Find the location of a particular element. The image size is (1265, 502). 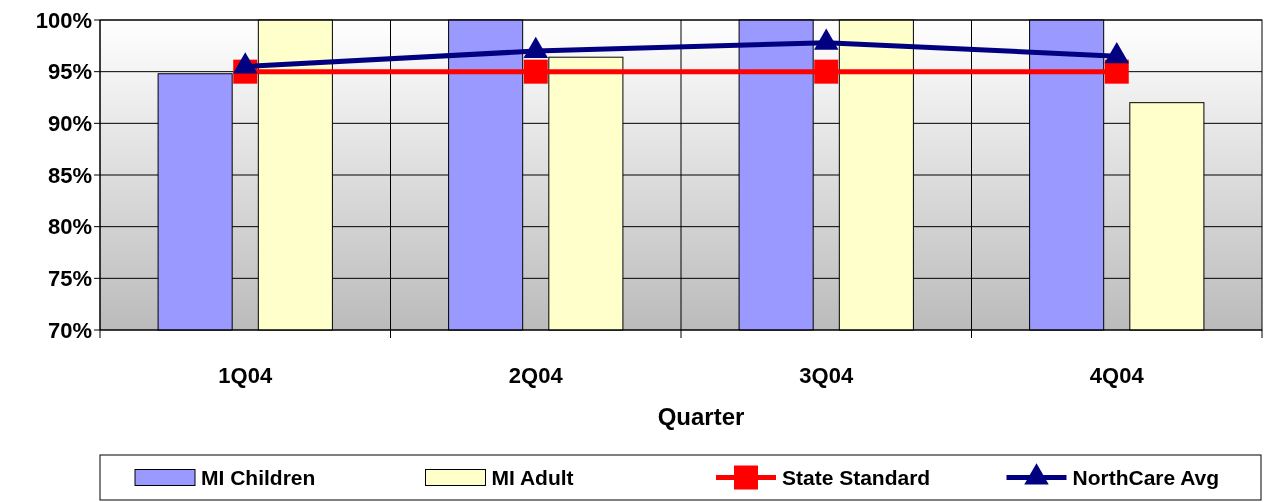

y-tick-label: 70% is located at coordinates (69, 330).